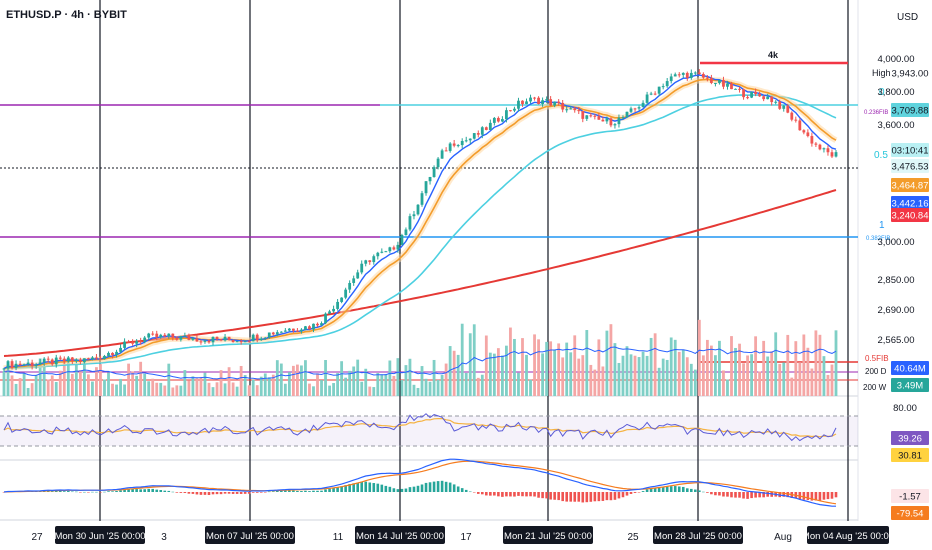 The width and height of the screenshot is (932, 550). What do you see at coordinates (910, 216) in the screenshot?
I see `price-badge-label: 3,240.84` at bounding box center [910, 216].